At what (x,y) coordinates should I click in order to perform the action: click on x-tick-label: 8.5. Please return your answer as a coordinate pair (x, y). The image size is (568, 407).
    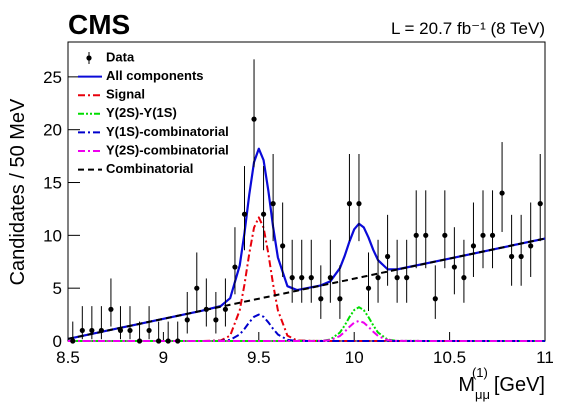
    Looking at the image, I should click on (68, 357).